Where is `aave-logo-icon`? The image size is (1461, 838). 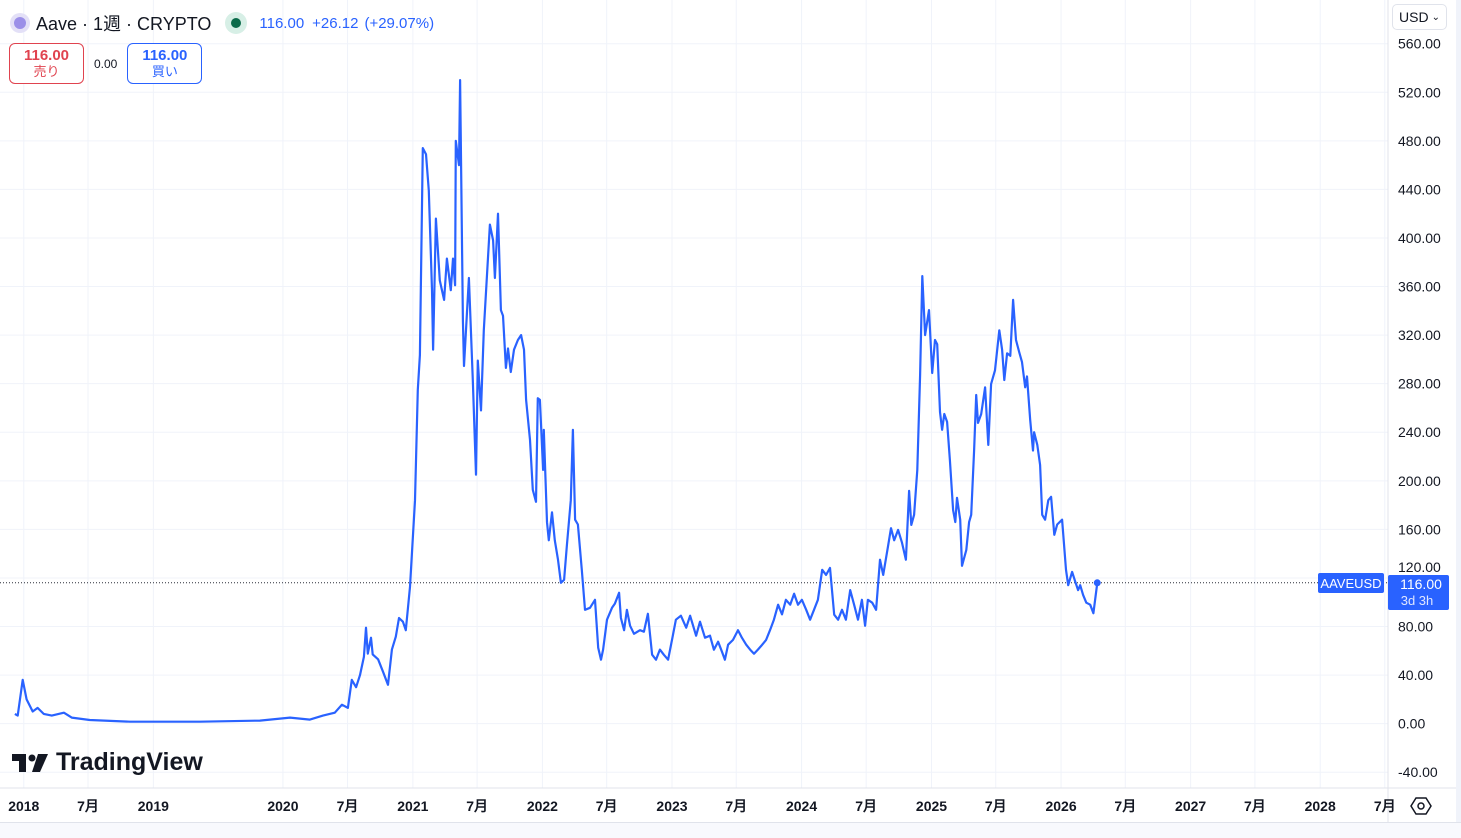 aave-logo-icon is located at coordinates (20, 23).